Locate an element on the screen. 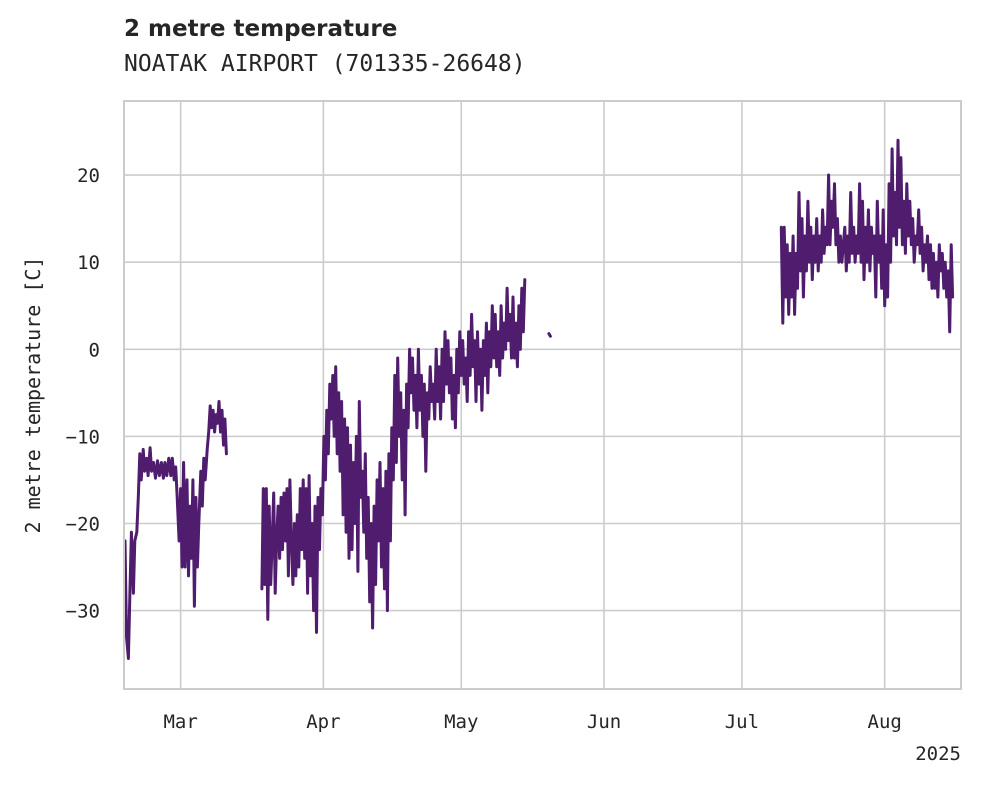  x-tick-label: Jul is located at coordinates (742, 722).